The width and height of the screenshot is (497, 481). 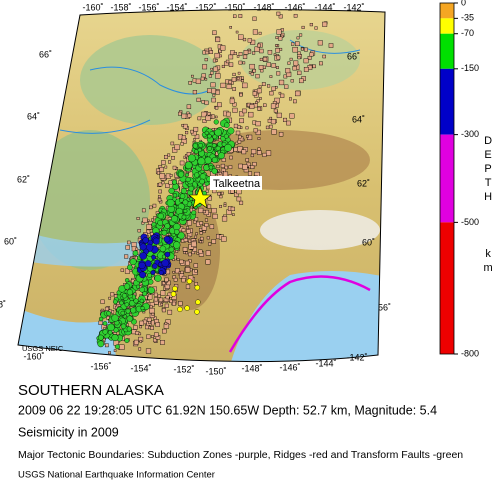 What do you see at coordinates (234, 7) in the screenshot?
I see `lon-label: -150˚` at bounding box center [234, 7].